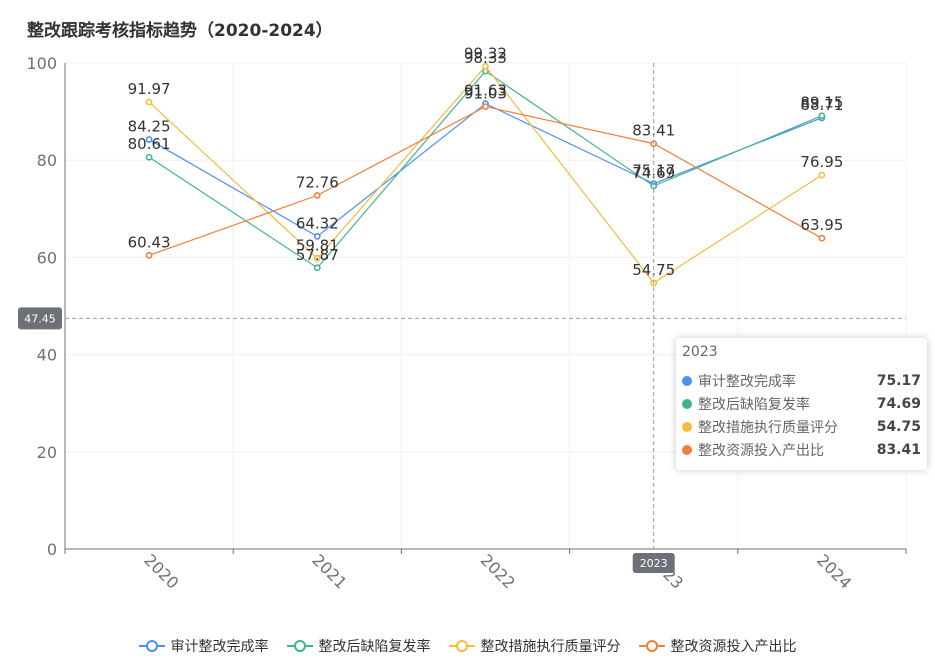 This screenshot has width=935, height=669. Describe the element at coordinates (149, 89) in the screenshot. I see `data-label: 91.97` at that location.